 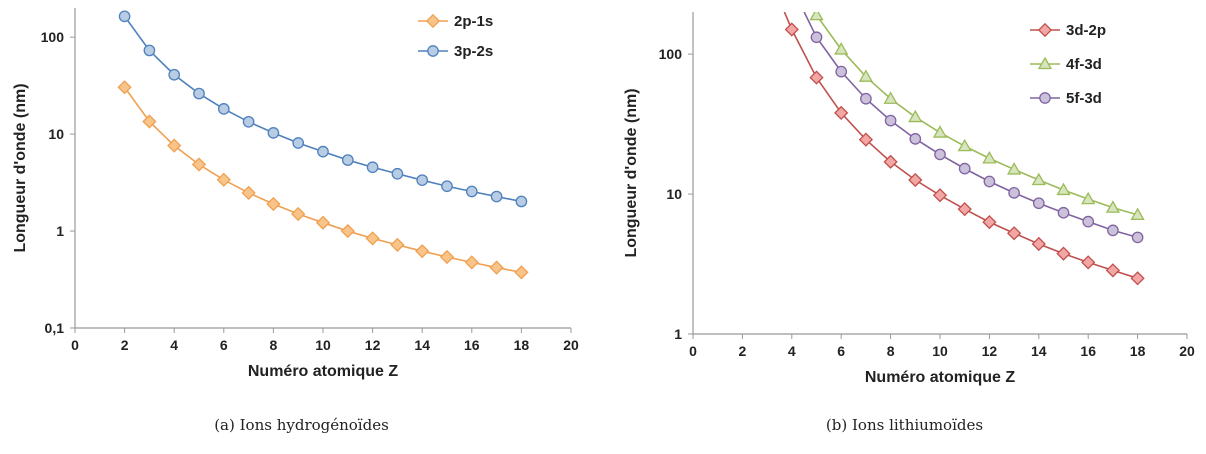 I want to click on chart-b-y-tick-label: 1, so click(x=678, y=334).